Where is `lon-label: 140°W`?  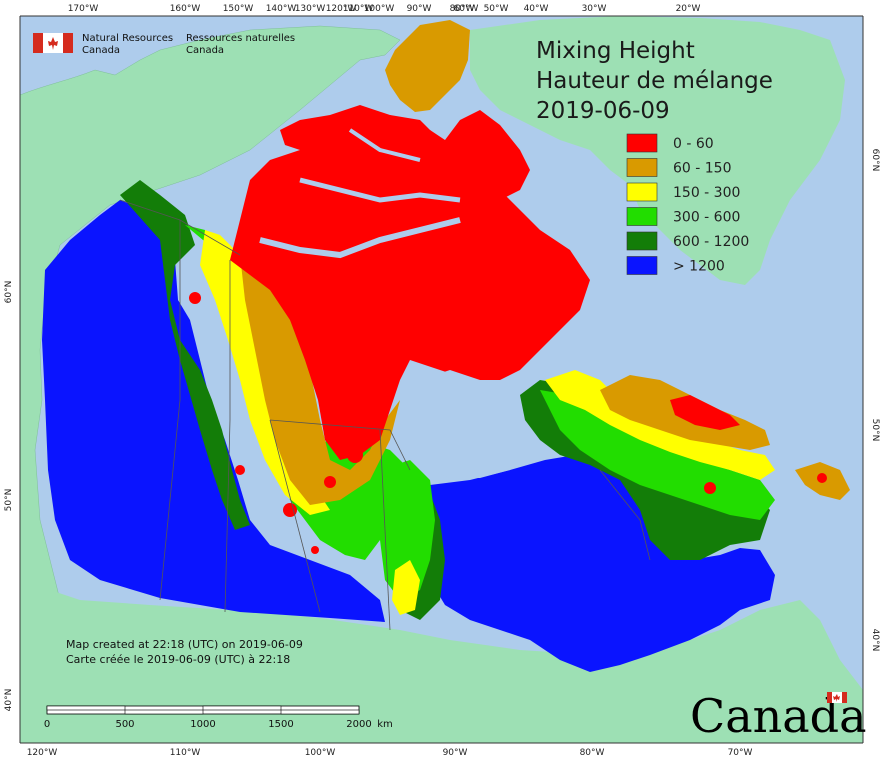
lon-label: 140°W is located at coordinates (281, 9).